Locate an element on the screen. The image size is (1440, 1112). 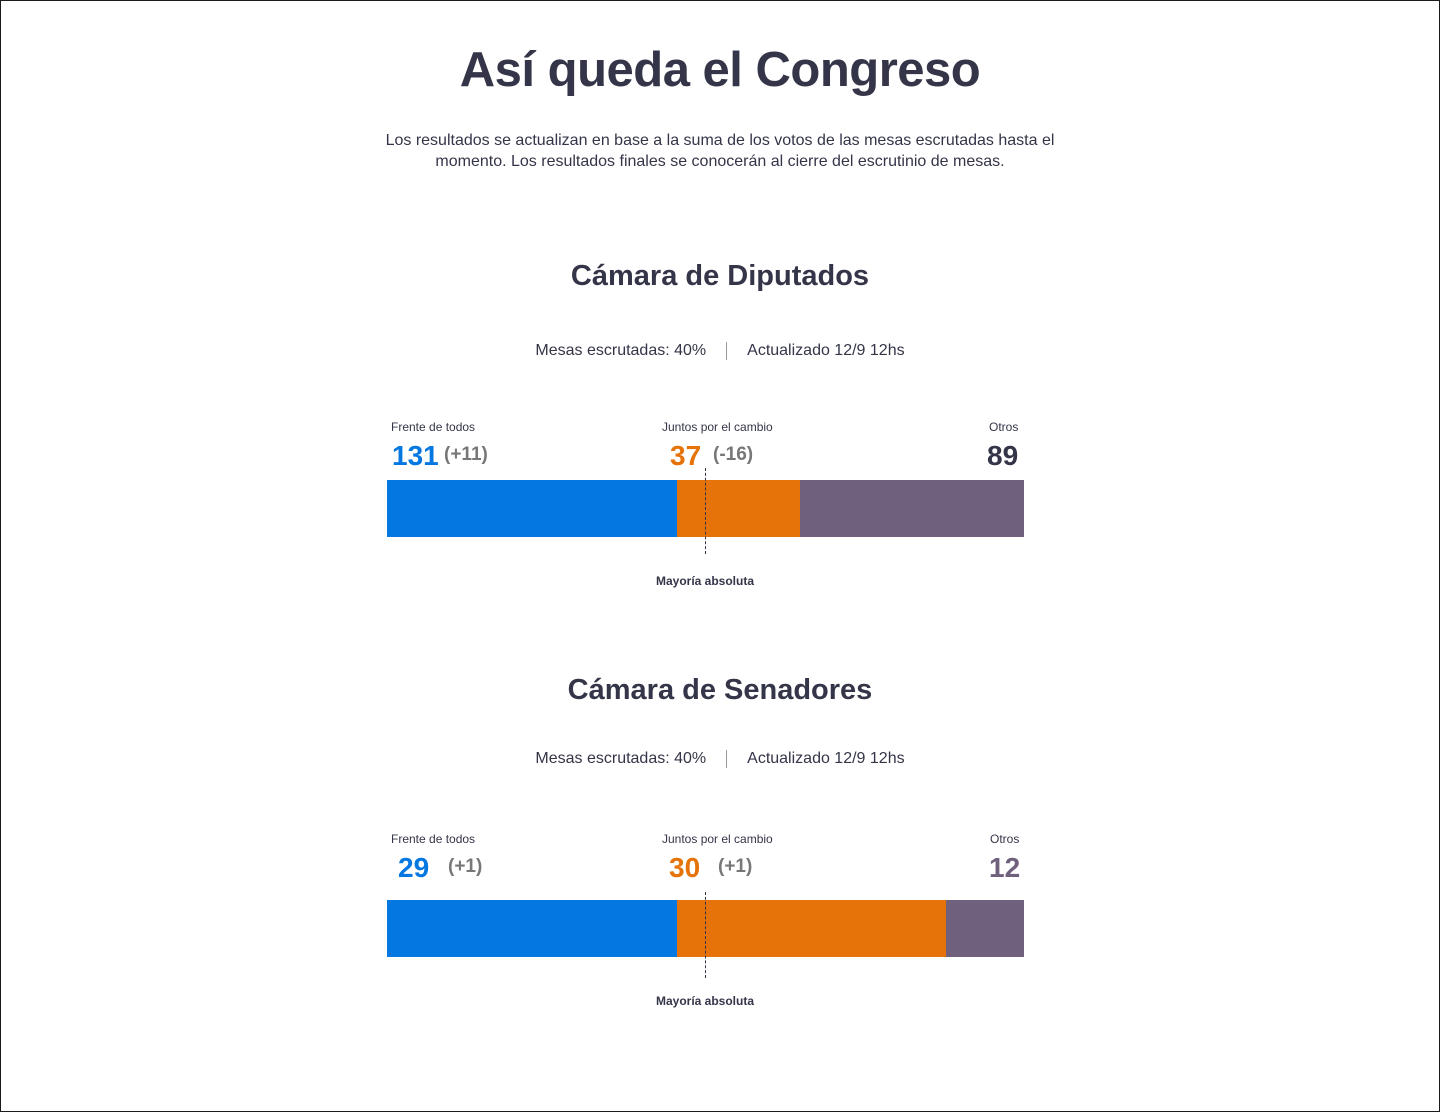
diff-juntos: (-16) is located at coordinates (733, 454).